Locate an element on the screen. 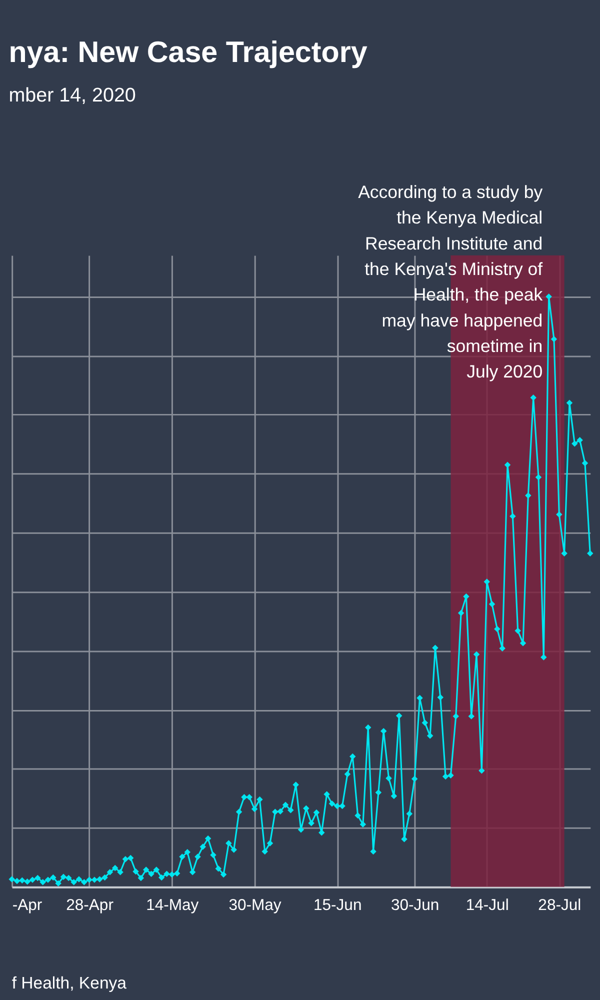  text: f Health, Kenya is located at coordinates (70, 983).